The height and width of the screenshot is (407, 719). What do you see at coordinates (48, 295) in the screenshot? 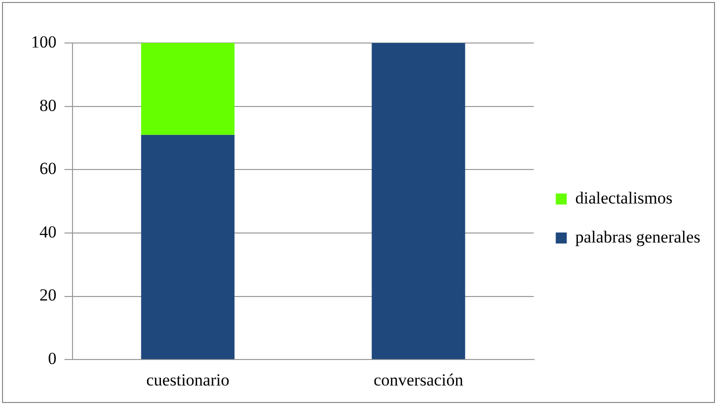
I see `y-tick-label: 20` at bounding box center [48, 295].